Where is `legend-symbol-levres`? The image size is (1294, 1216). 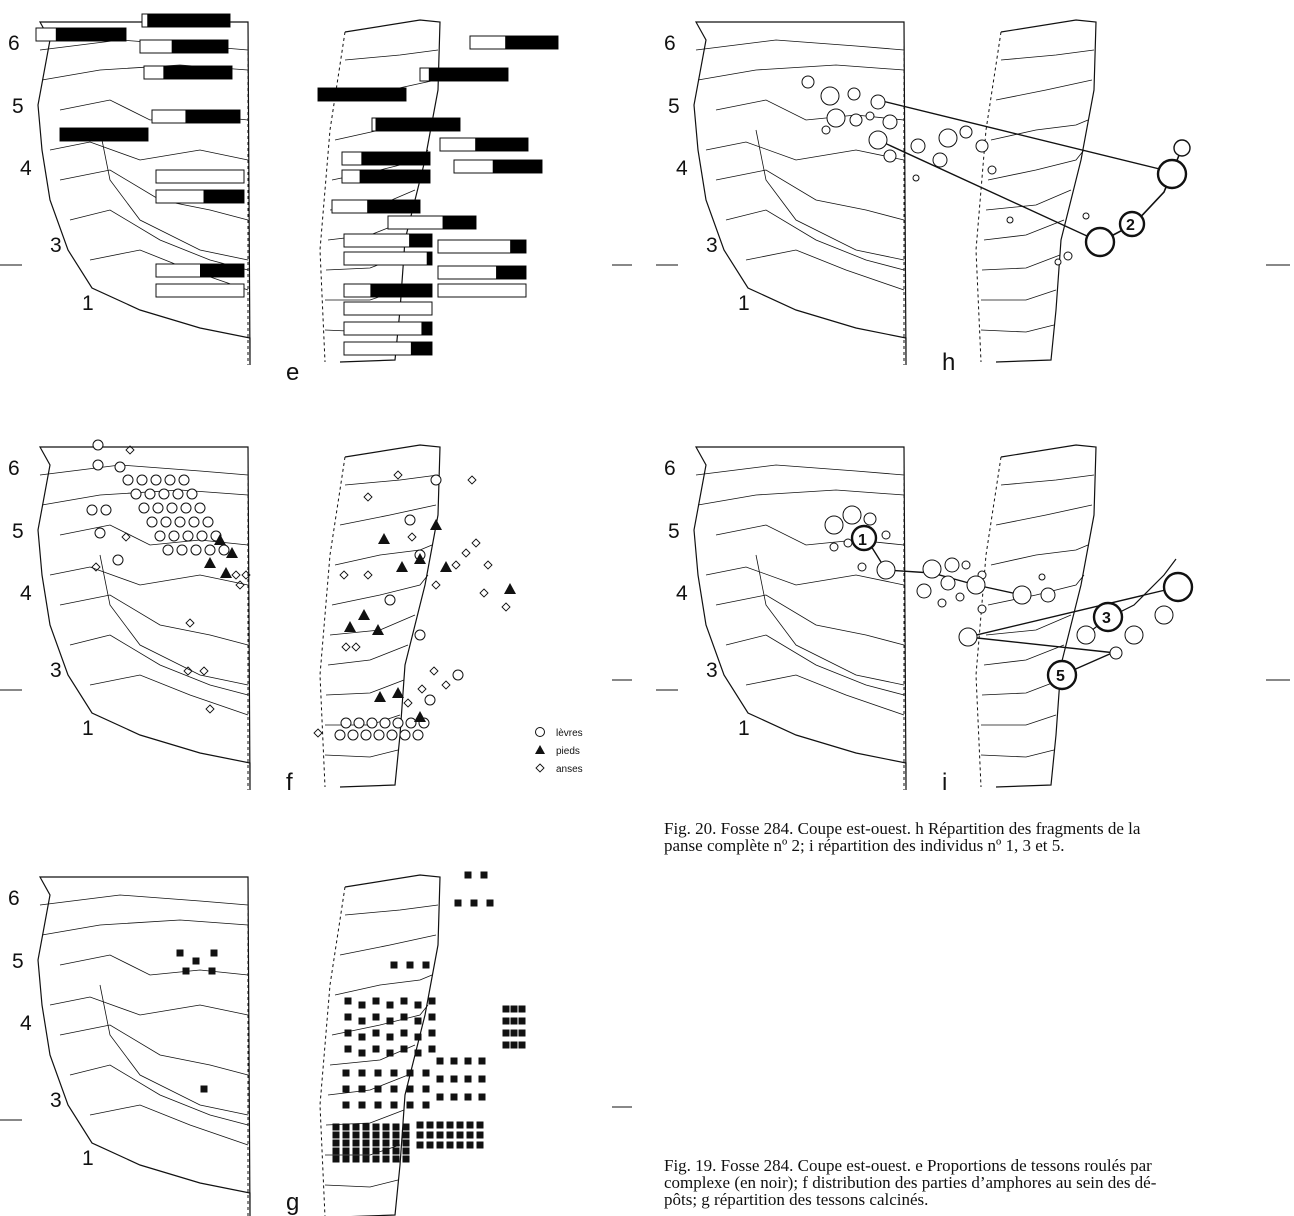 legend-symbol-levres is located at coordinates (540, 732).